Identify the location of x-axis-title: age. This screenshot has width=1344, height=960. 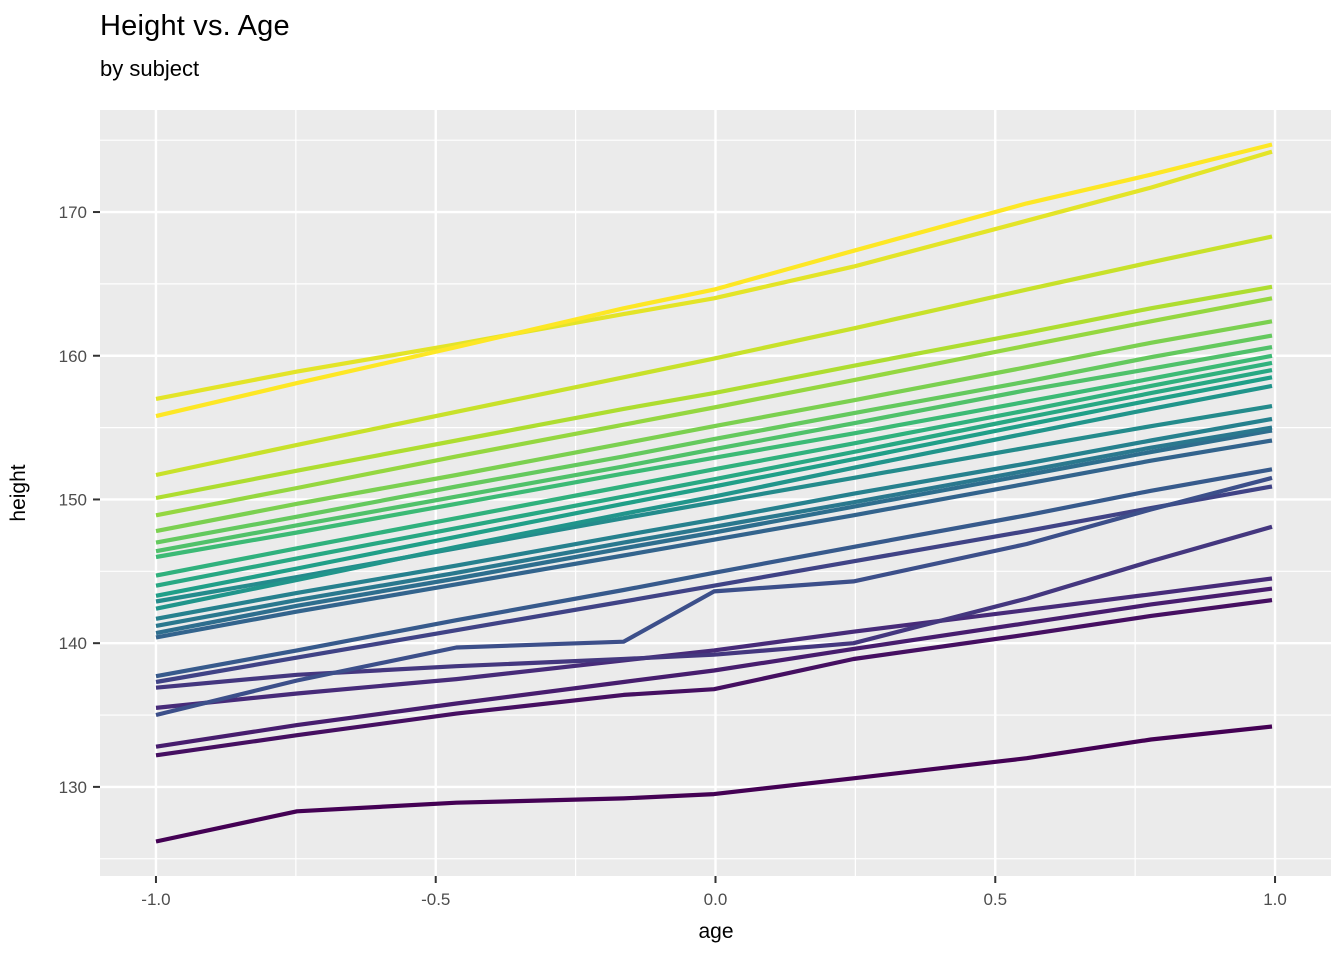
(715, 931).